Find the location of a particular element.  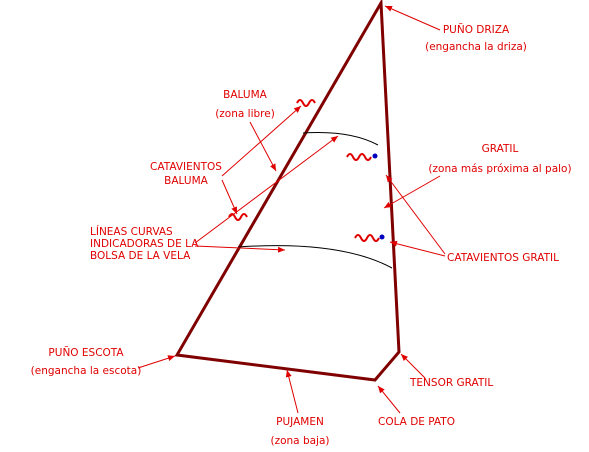

label: (engancha la driza) is located at coordinates (476, 47).